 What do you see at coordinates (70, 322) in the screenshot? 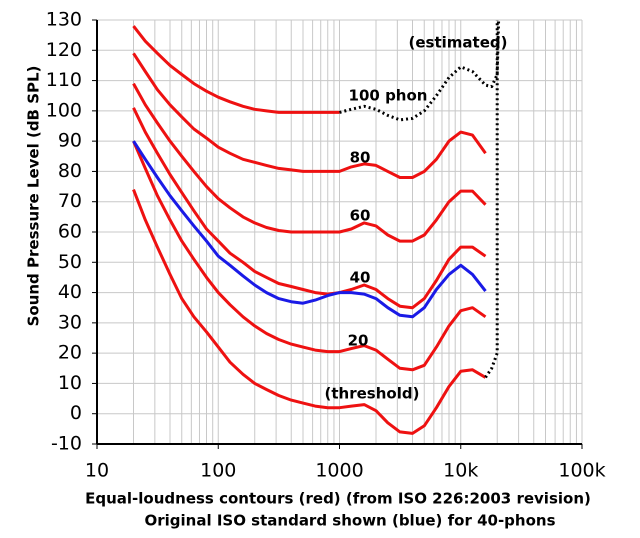
I see `y-tick-label: 30` at bounding box center [70, 322].